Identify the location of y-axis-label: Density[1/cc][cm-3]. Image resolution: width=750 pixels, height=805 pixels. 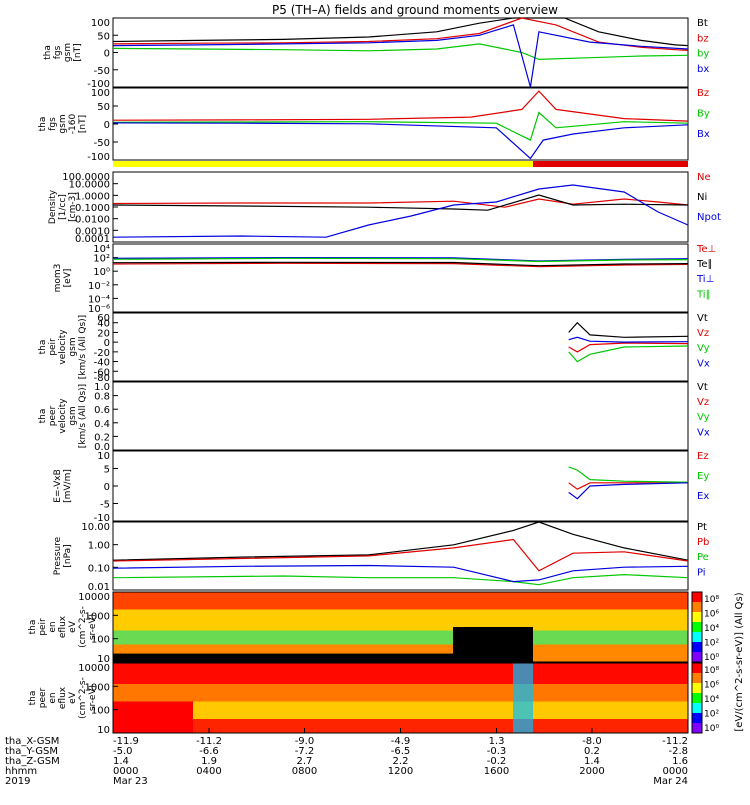
(63, 206).